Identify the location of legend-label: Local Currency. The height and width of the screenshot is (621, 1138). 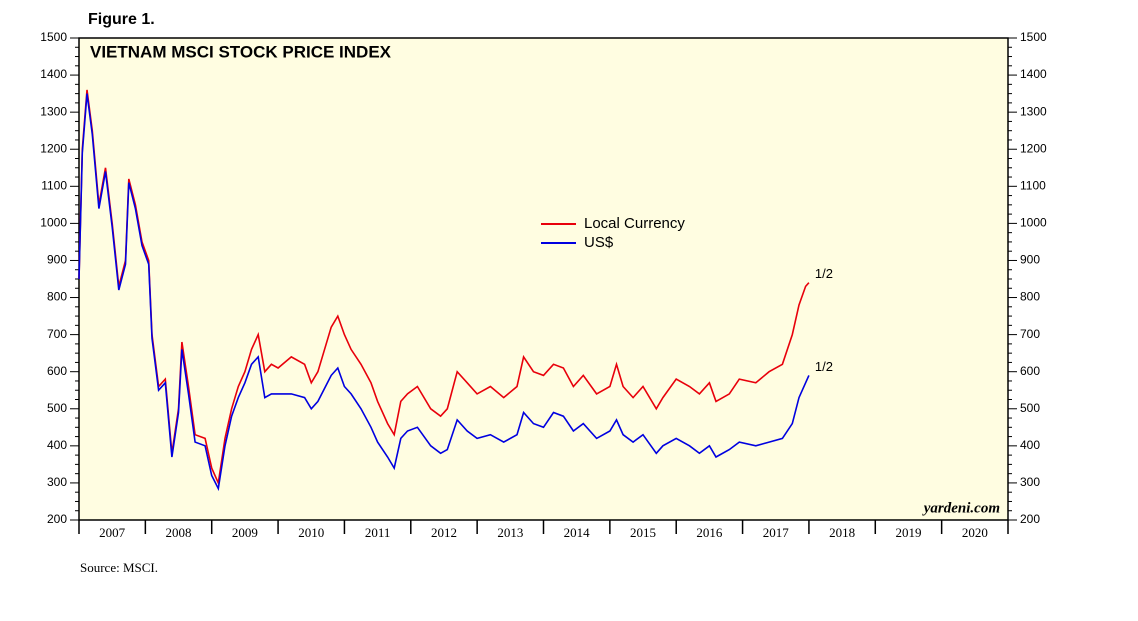
(634, 223).